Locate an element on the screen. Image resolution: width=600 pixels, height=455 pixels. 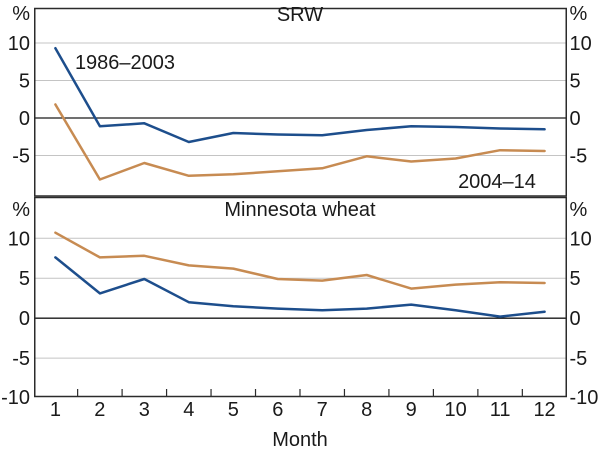
x-tick-label: 2 is located at coordinates (99, 410).